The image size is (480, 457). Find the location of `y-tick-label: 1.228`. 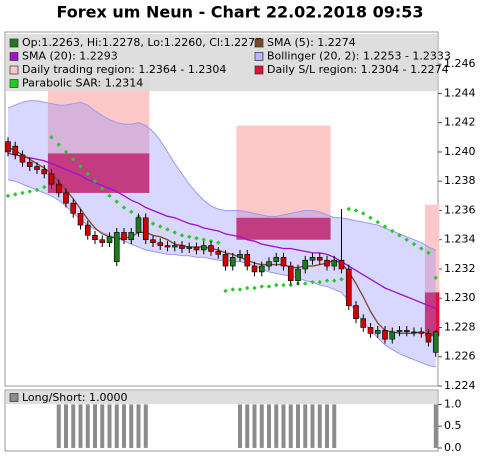

y-tick-label: 1.228 is located at coordinates (460, 326).